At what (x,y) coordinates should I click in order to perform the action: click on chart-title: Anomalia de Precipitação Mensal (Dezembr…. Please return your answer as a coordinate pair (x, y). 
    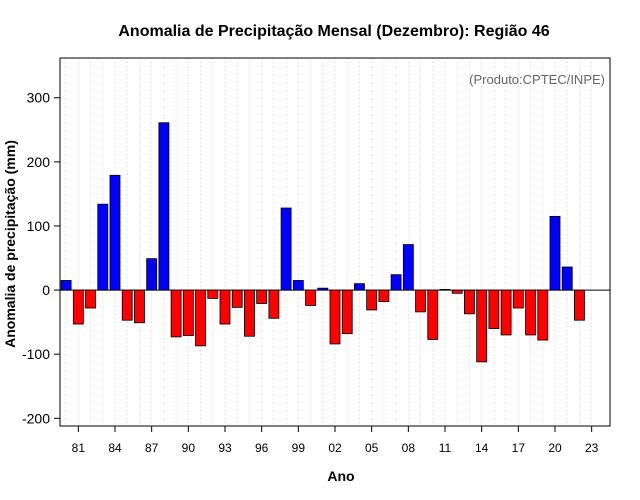
    Looking at the image, I should click on (333, 31).